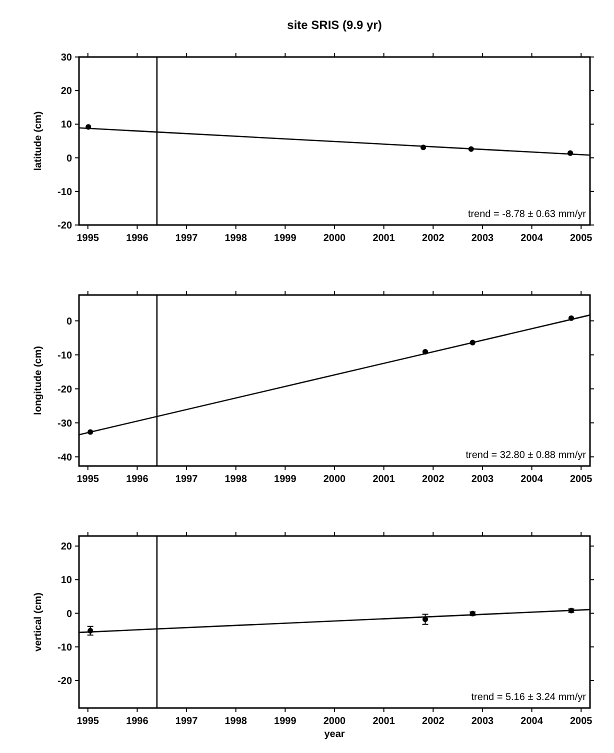 The image size is (614, 753). Describe the element at coordinates (65, 458) in the screenshot. I see `y-tick-label: -40` at that location.